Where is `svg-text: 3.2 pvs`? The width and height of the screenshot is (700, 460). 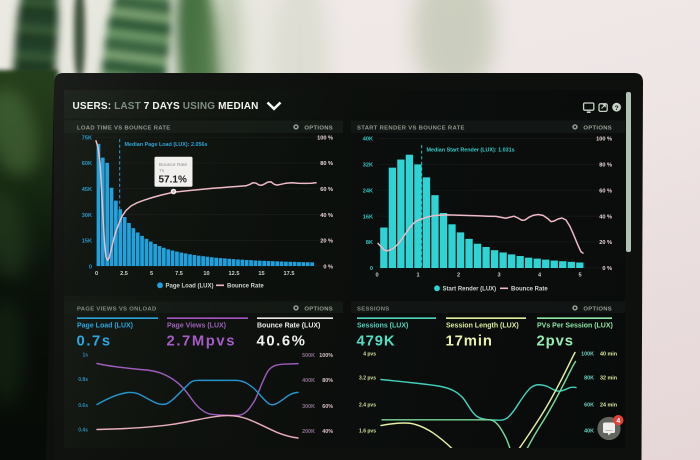 svg-text: 3.2 pvs is located at coordinates (367, 379).